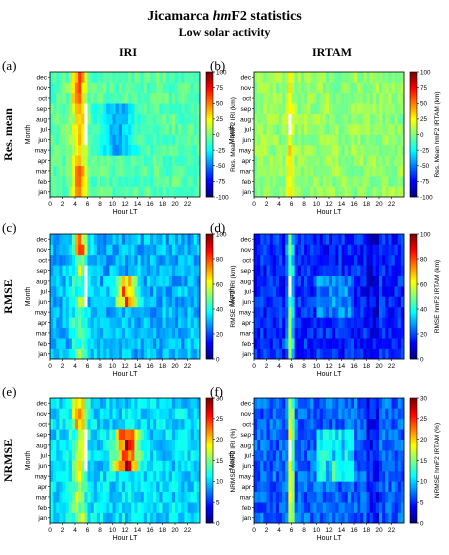  I want to click on y-tick-label: sep, so click(246, 435).